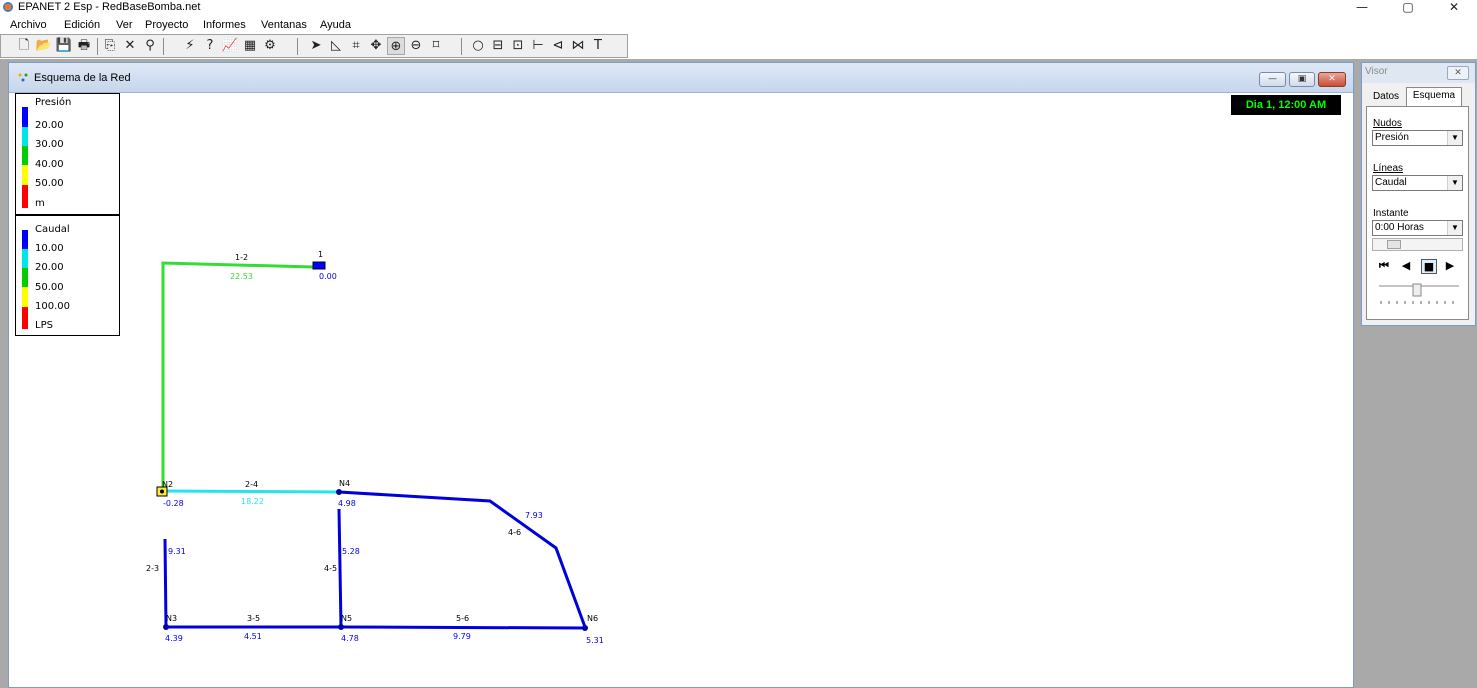 The width and height of the screenshot is (1477, 688). What do you see at coordinates (585, 628) in the screenshot?
I see `junction-node-N6` at bounding box center [585, 628].